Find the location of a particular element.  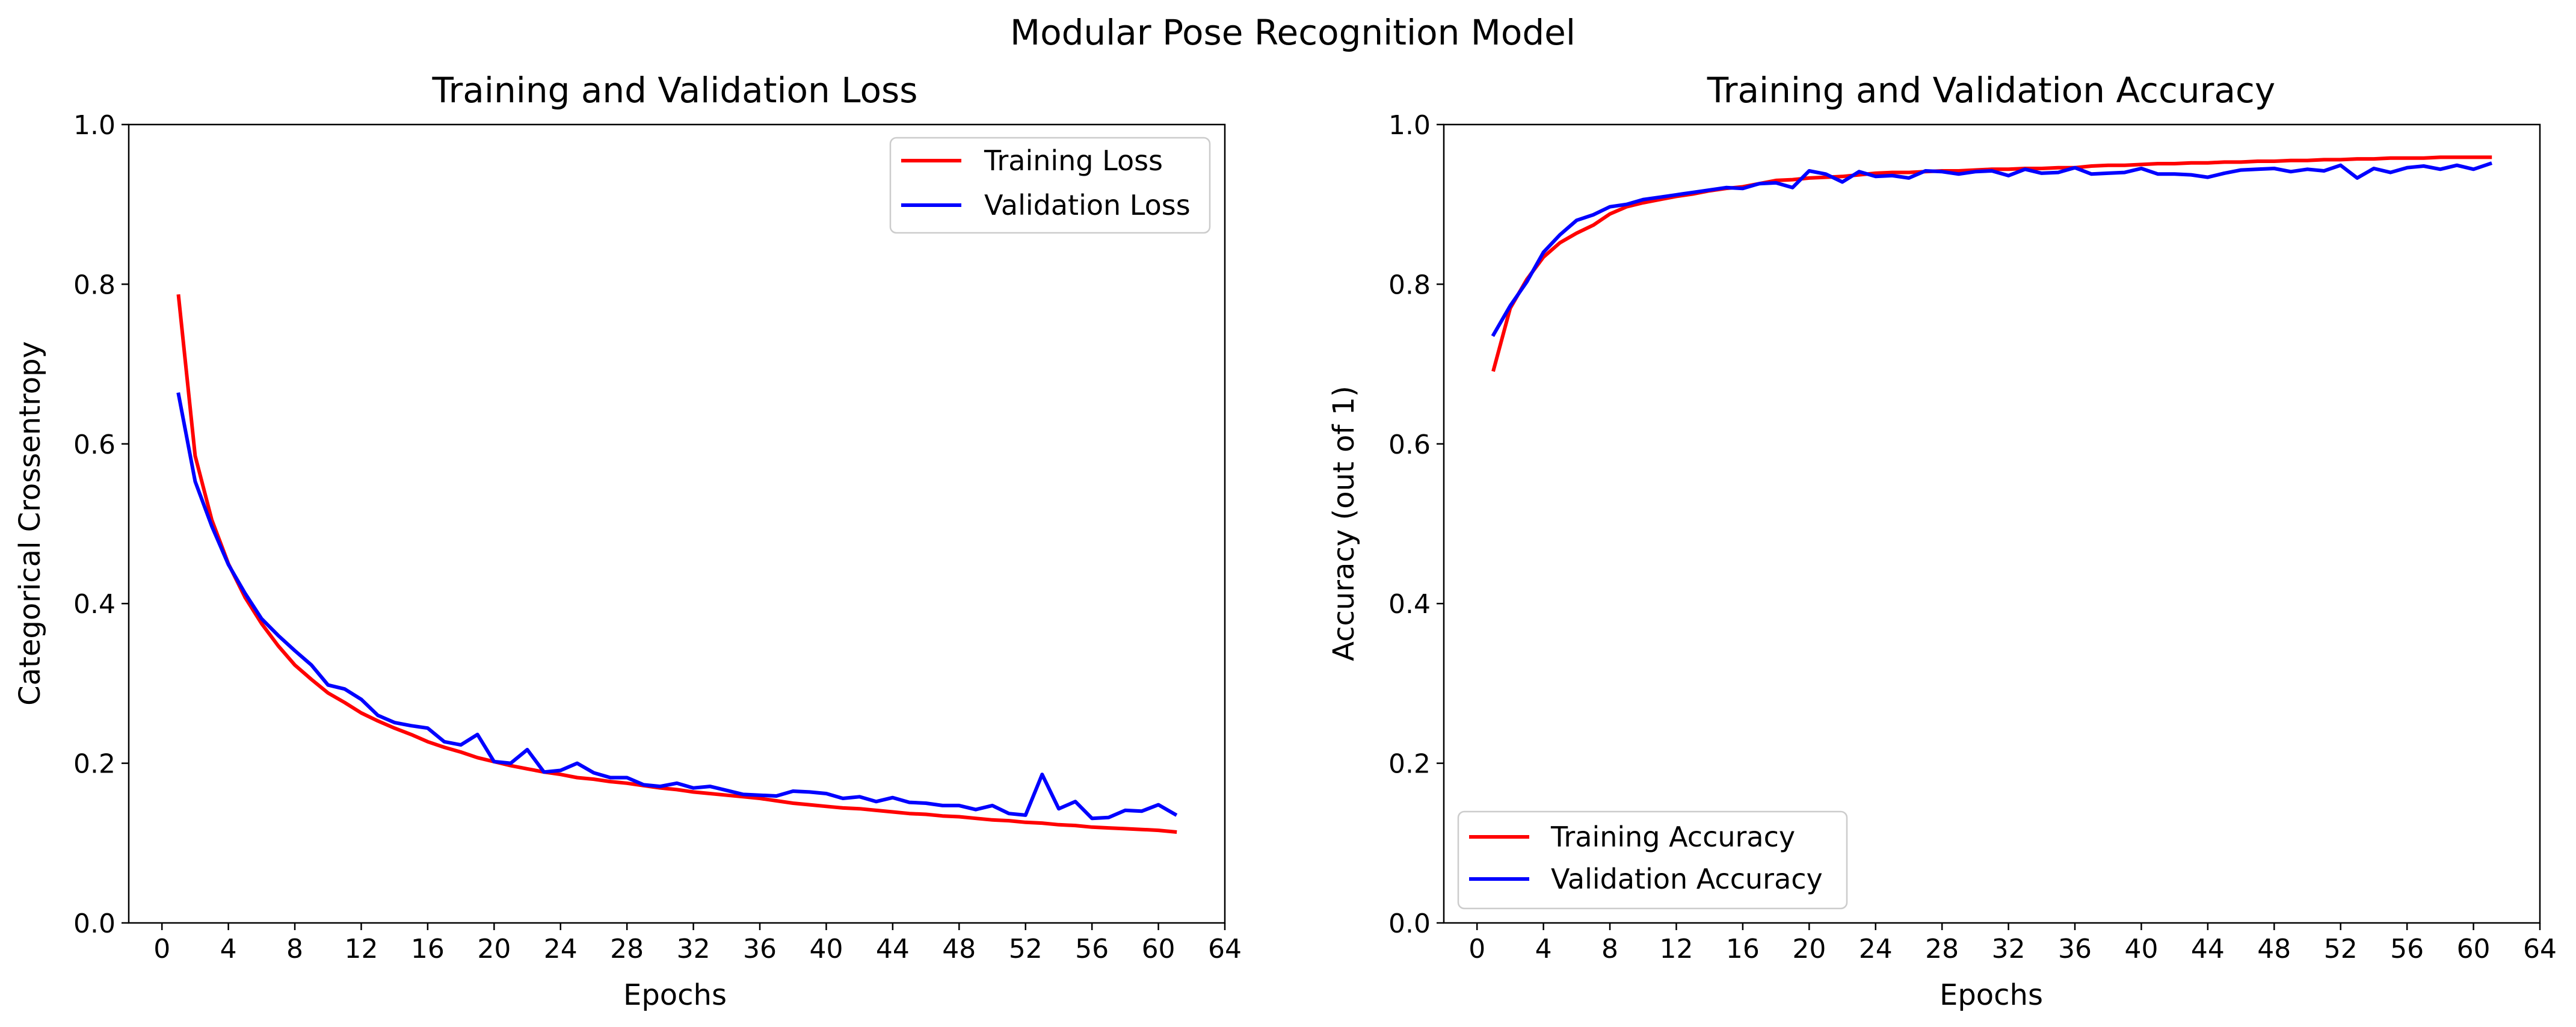

accuracy-series-training-line is located at coordinates (1991, 263).